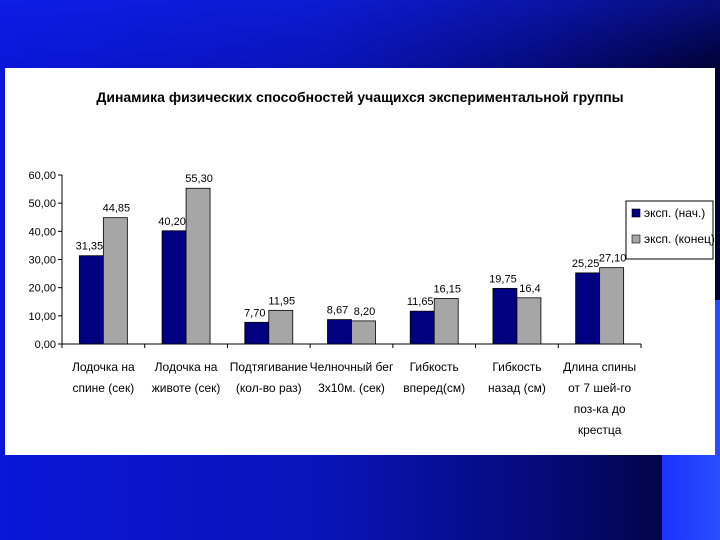 This screenshot has height=540, width=720. What do you see at coordinates (254, 313) in the screenshot?
I see `data-label: 7,70` at bounding box center [254, 313].